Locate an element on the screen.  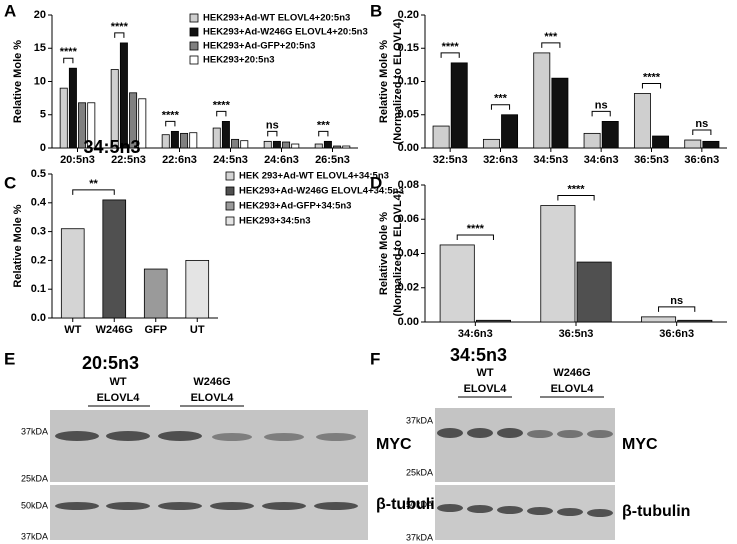
legend-label: HEK293+Ad-GFP+20:5n3 is located at coordinates (259, 46).